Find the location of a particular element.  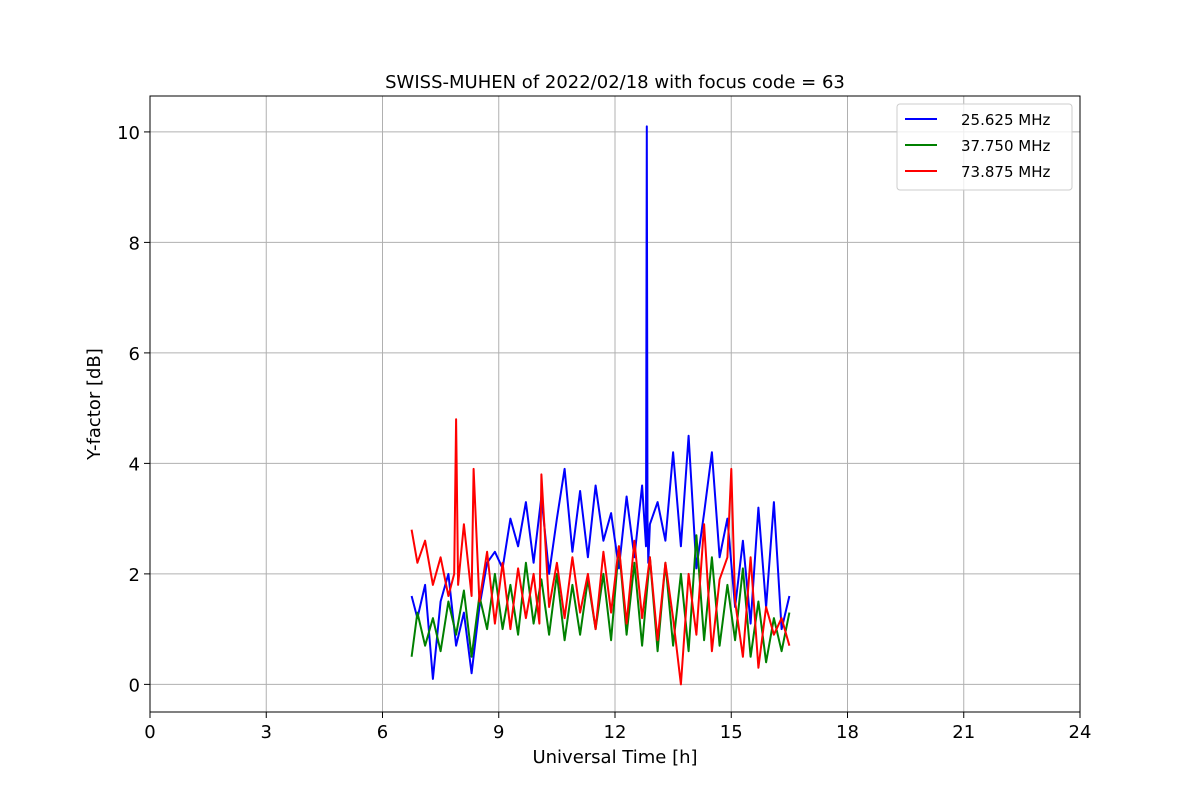

x-axis-ticks: 0 3 6 9 12 15 18 21 24 is located at coordinates (617, 727).